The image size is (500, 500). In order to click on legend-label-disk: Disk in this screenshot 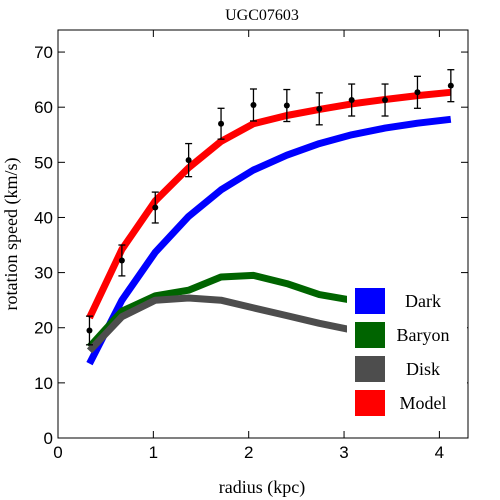, I will do `click(423, 369)`.